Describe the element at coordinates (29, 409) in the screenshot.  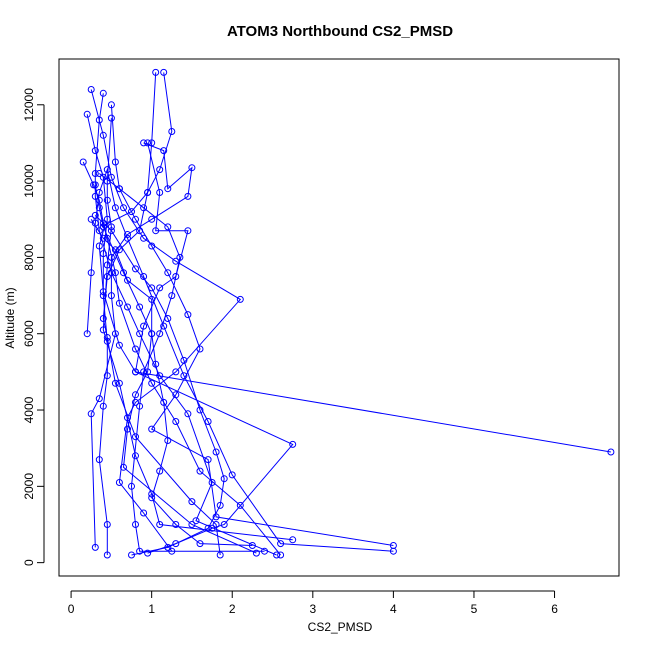
I see `y-tick-label: 4000` at that location.